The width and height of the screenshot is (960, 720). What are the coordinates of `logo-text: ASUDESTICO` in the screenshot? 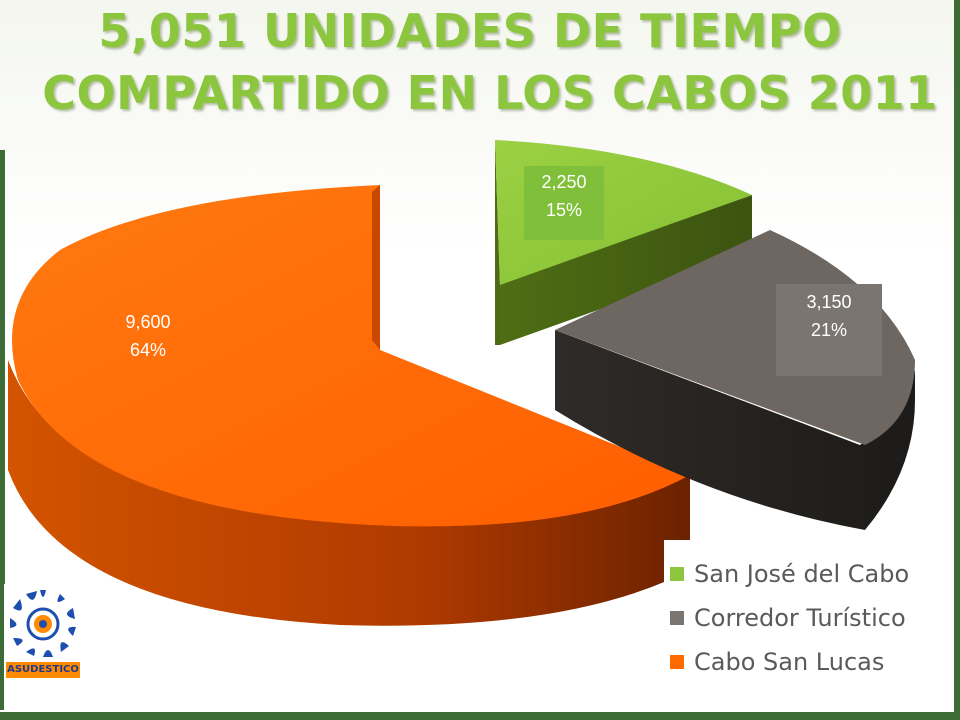 It's located at (43, 670).